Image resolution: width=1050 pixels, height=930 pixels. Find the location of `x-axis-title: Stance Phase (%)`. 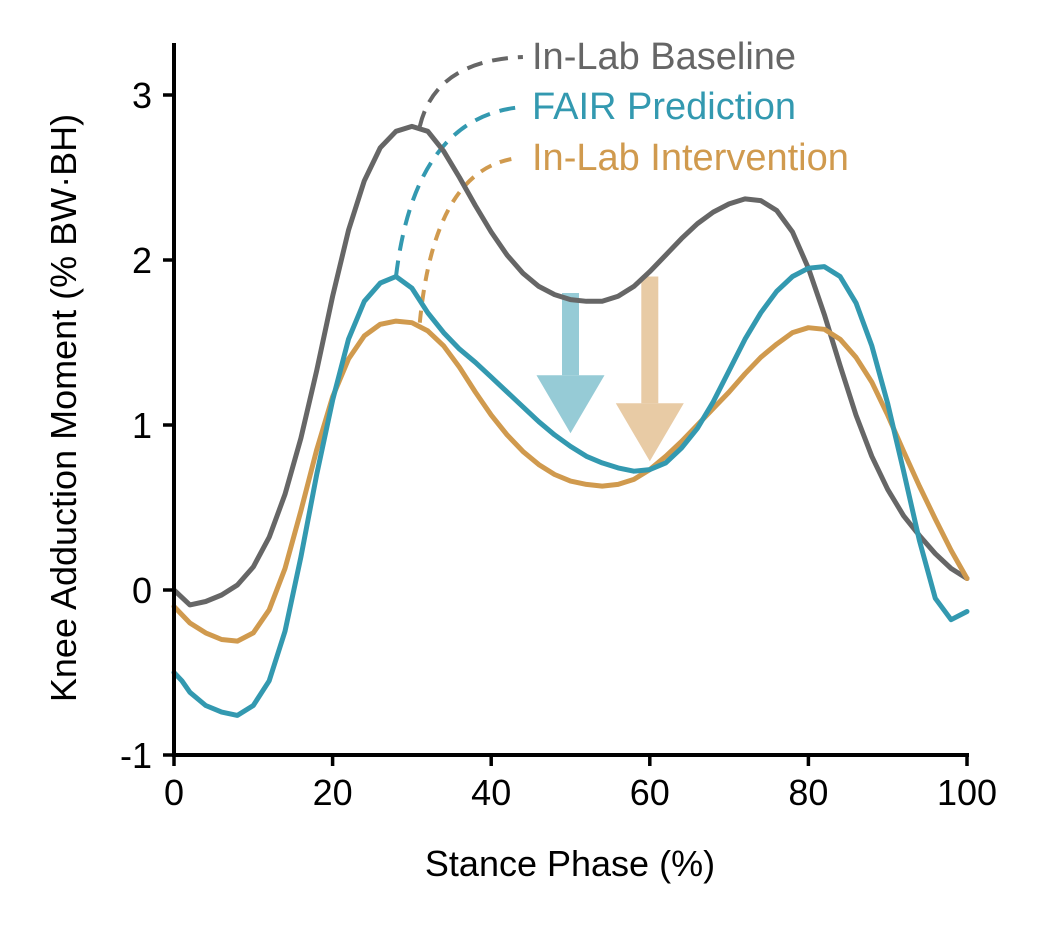

x-axis-title: Stance Phase (%) is located at coordinates (570, 863).